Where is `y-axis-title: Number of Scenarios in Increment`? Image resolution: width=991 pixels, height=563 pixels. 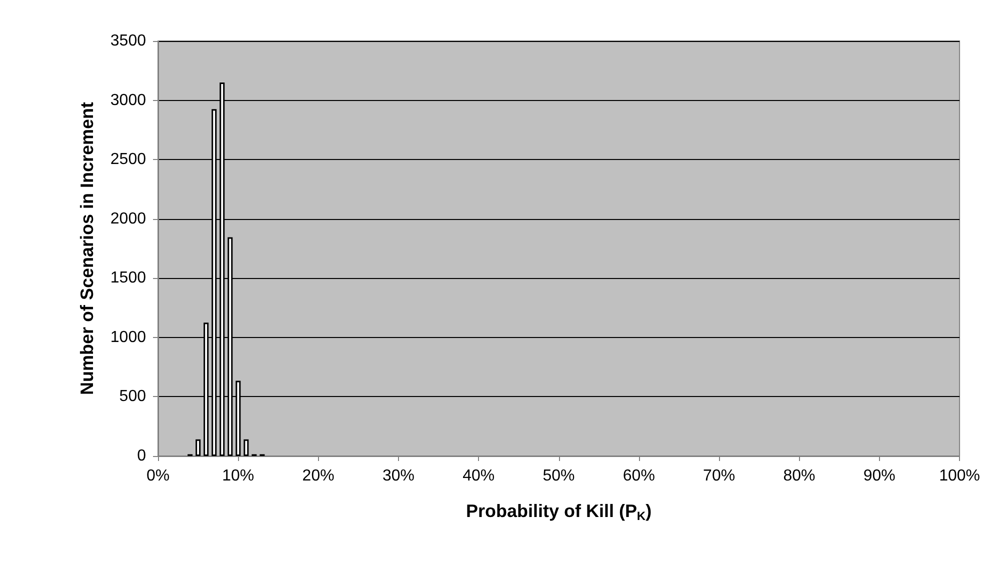 y-axis-title: Number of Scenarios in Increment is located at coordinates (87, 249).